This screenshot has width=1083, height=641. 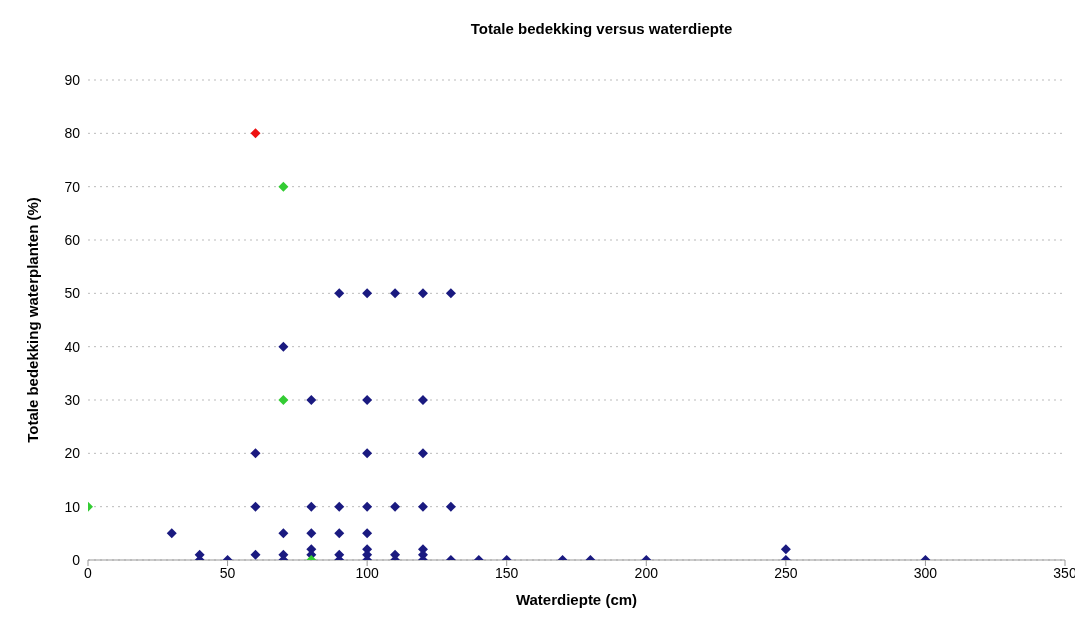 I want to click on y-tick-label: 60, so click(x=72, y=239).